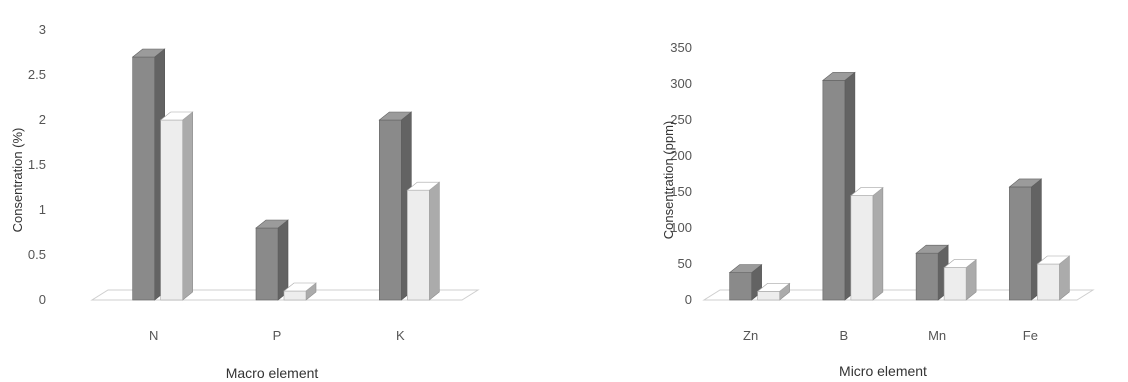  I want to click on macro-x-axis-title: Macro element, so click(272, 373).